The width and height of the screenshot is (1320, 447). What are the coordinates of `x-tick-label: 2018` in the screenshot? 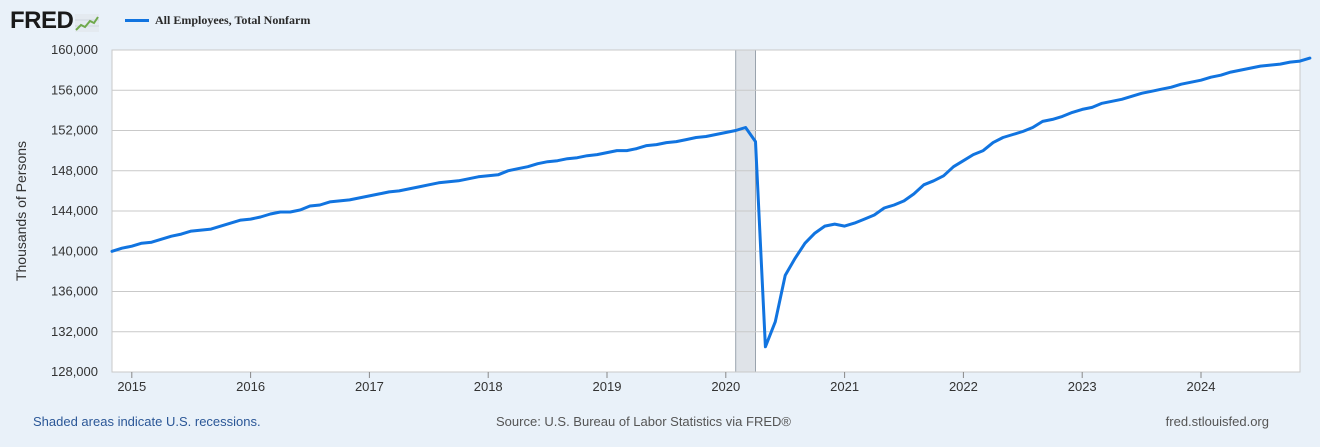 It's located at (488, 386).